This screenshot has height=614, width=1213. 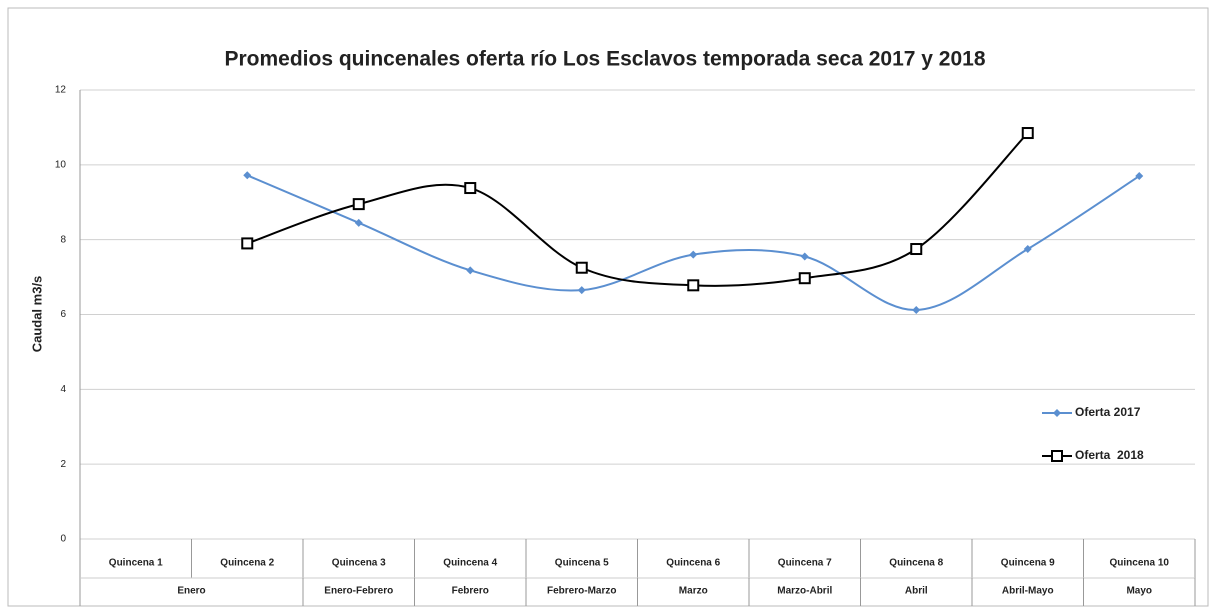 I want to click on group-label: Enero, so click(x=191, y=591).